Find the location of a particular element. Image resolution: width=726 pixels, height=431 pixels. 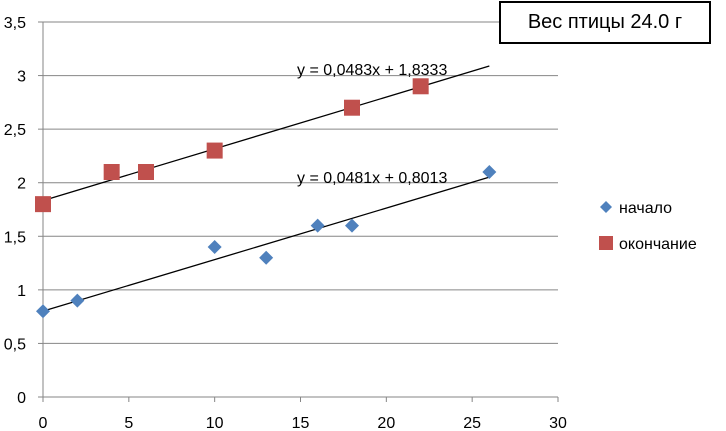

y-tick-label: 0,5 is located at coordinates (15, 344).